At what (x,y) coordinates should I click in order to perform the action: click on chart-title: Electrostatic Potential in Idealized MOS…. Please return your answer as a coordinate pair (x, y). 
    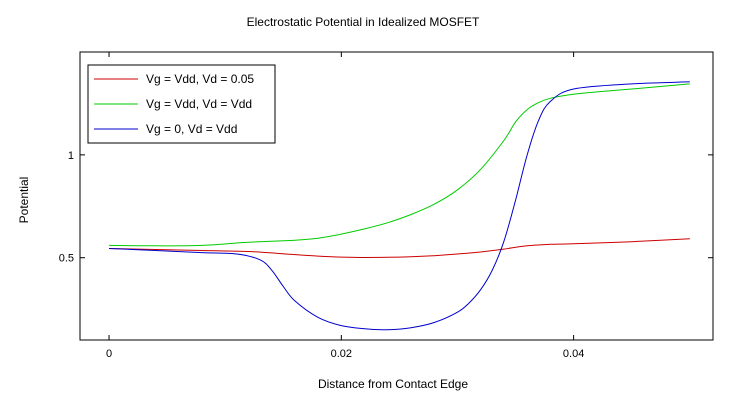
    Looking at the image, I should click on (363, 22).